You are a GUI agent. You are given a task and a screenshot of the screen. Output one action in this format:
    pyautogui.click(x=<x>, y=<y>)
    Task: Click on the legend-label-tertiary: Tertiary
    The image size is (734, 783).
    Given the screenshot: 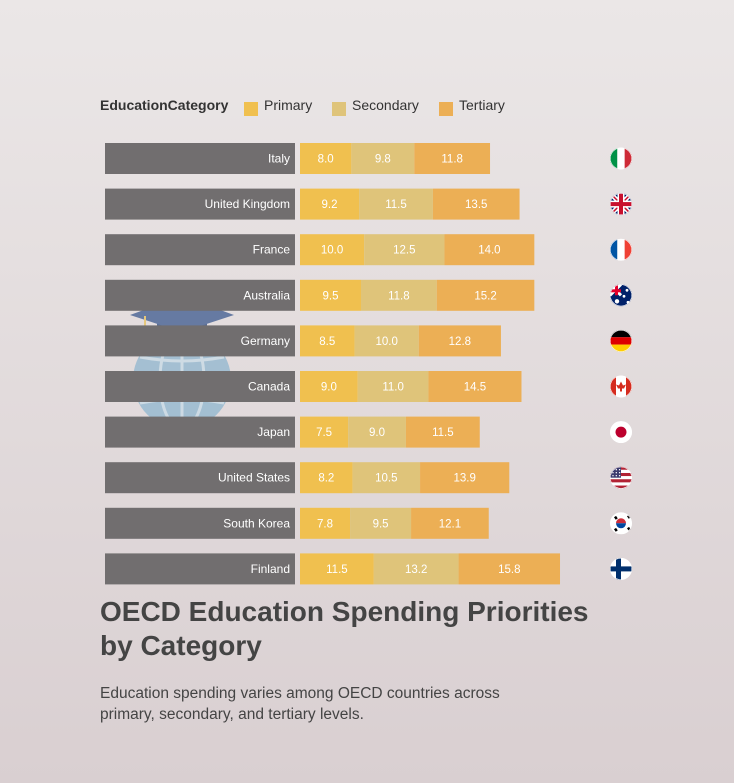 What is the action you would take?
    pyautogui.click(x=482, y=105)
    